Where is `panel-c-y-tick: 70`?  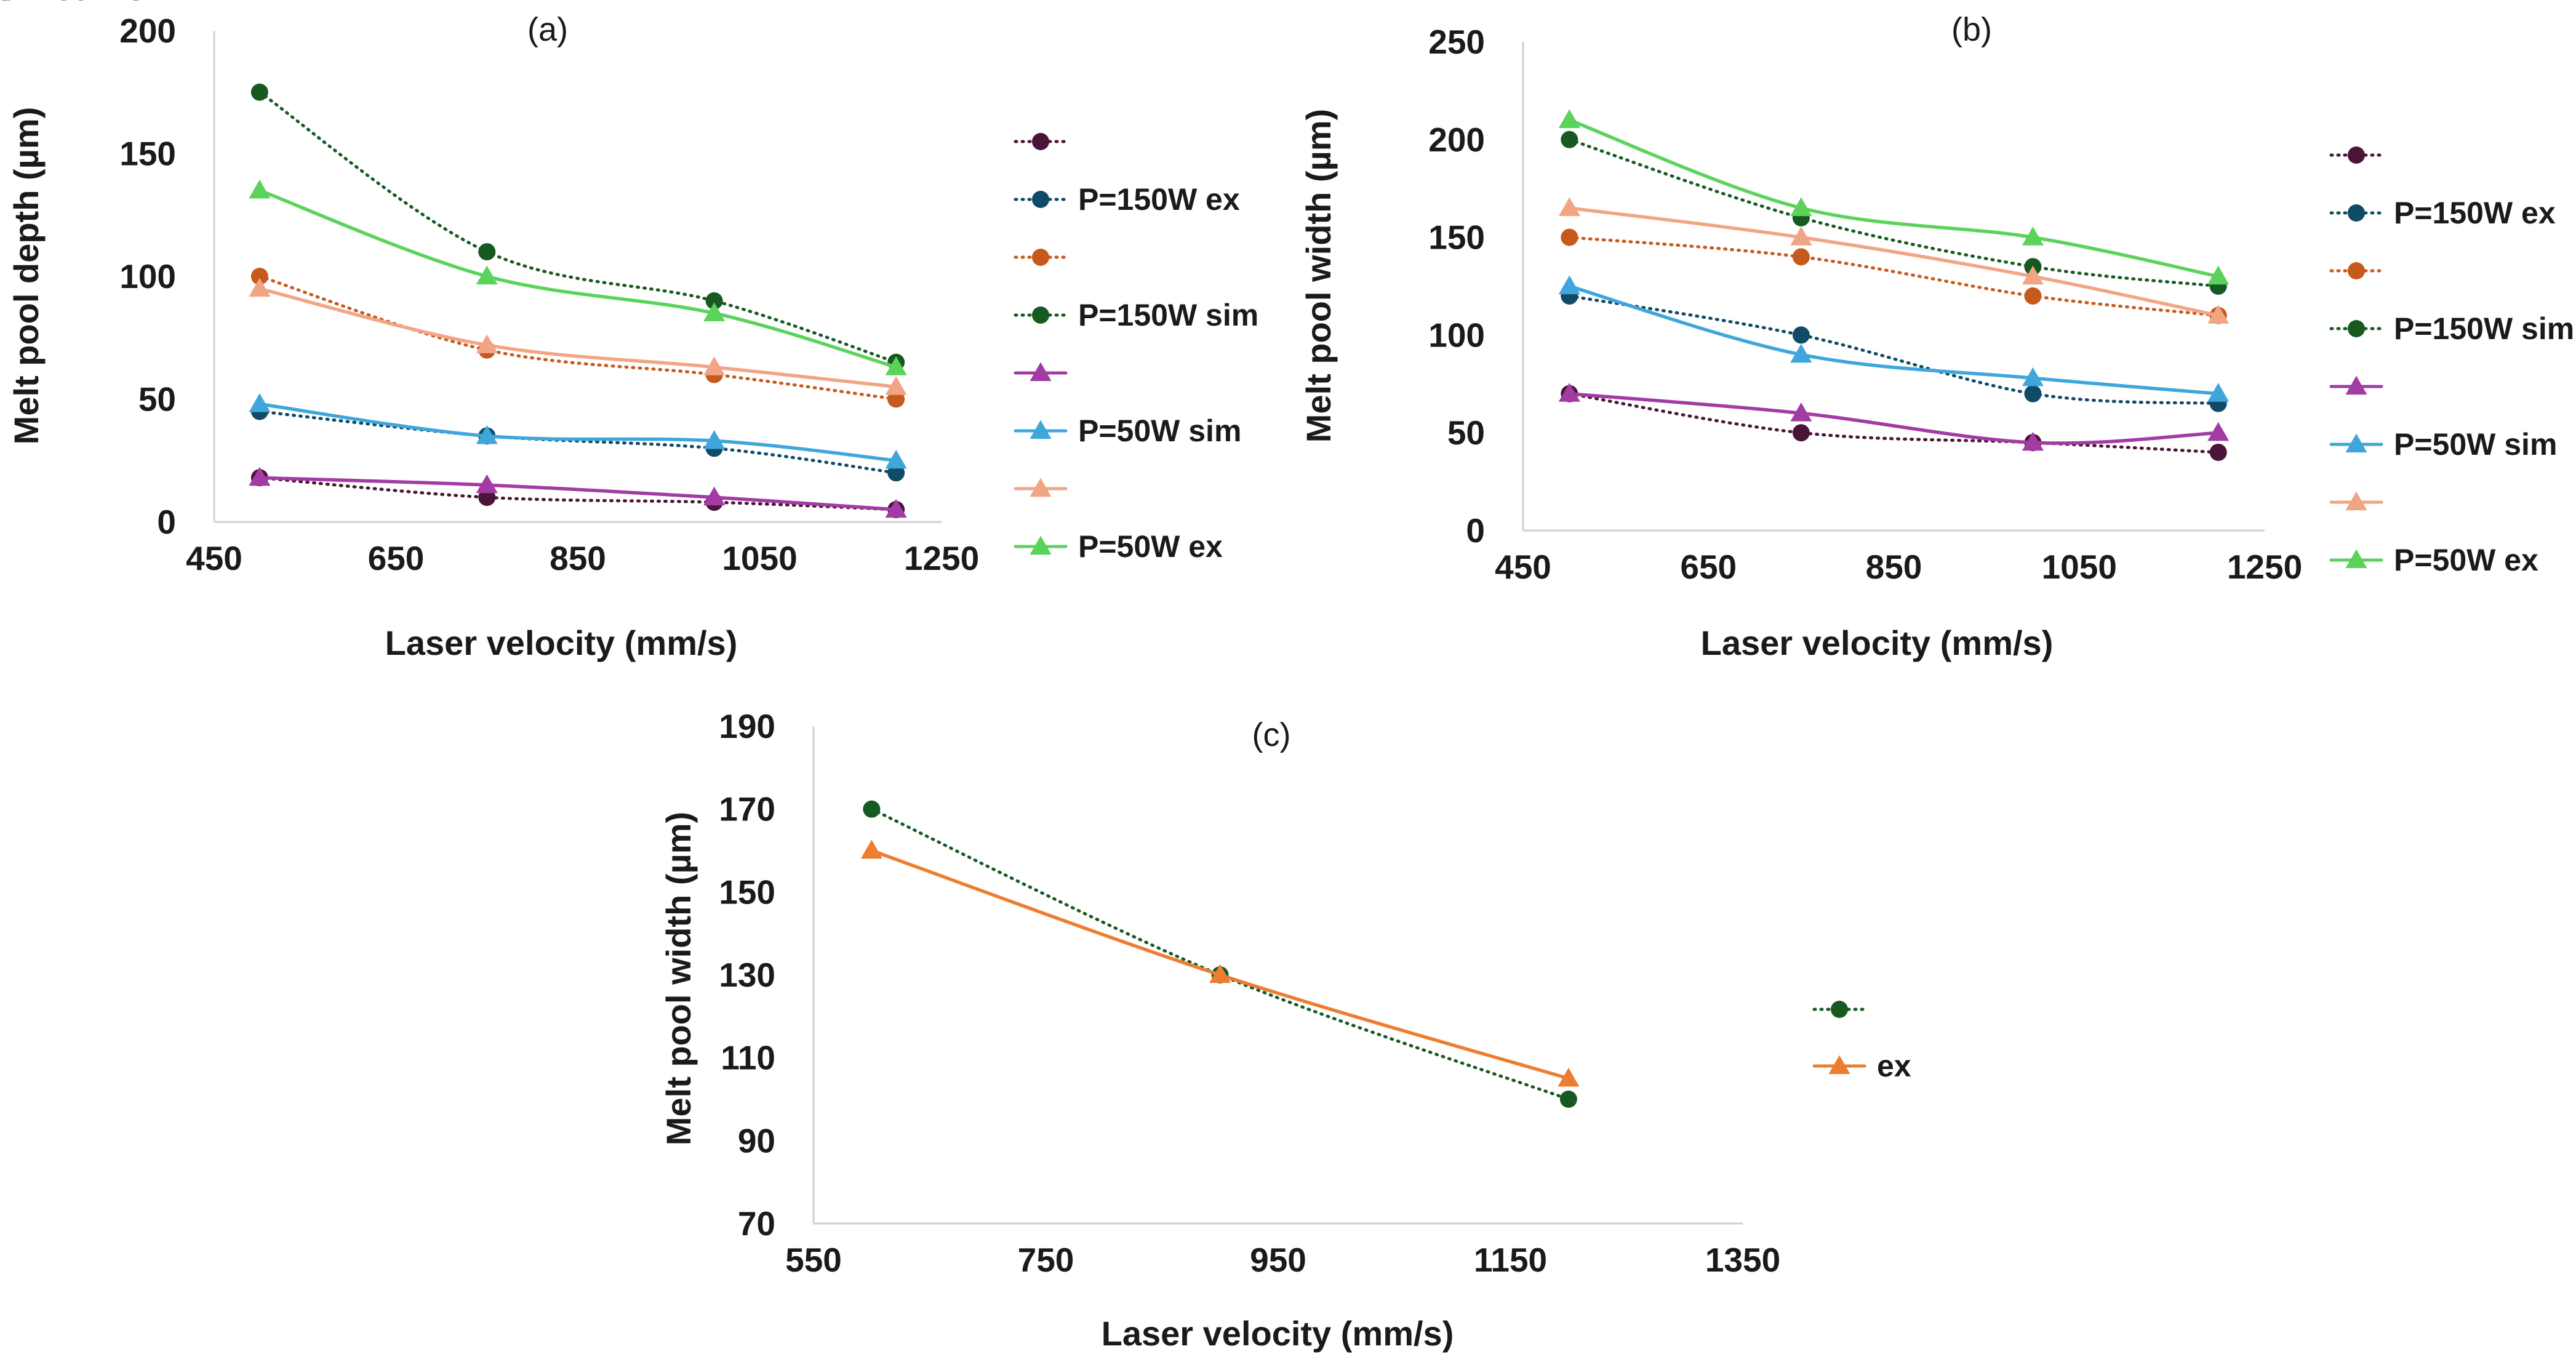
panel-c-y-tick: 70 is located at coordinates (756, 1223).